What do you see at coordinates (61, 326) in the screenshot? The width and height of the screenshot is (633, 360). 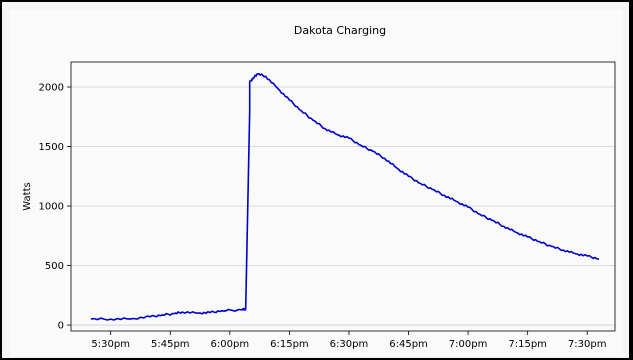 I see `y-tick-label: 0` at bounding box center [61, 326].